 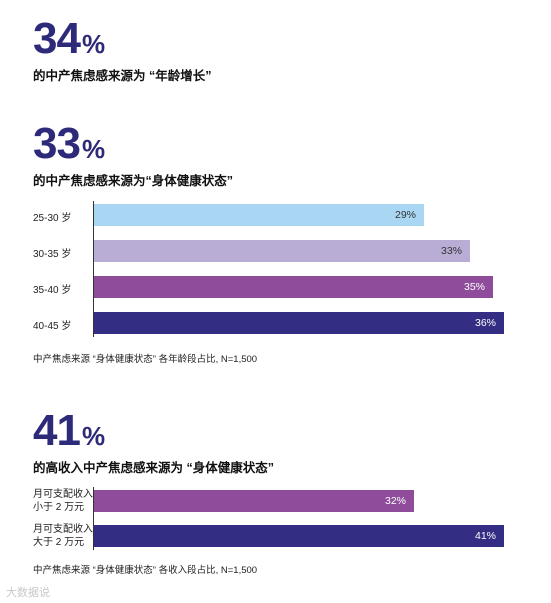 I want to click on chart-note: 中产焦虑来源 “身体健康状态” 各年龄段占比, N=1,500, so click(x=145, y=359).